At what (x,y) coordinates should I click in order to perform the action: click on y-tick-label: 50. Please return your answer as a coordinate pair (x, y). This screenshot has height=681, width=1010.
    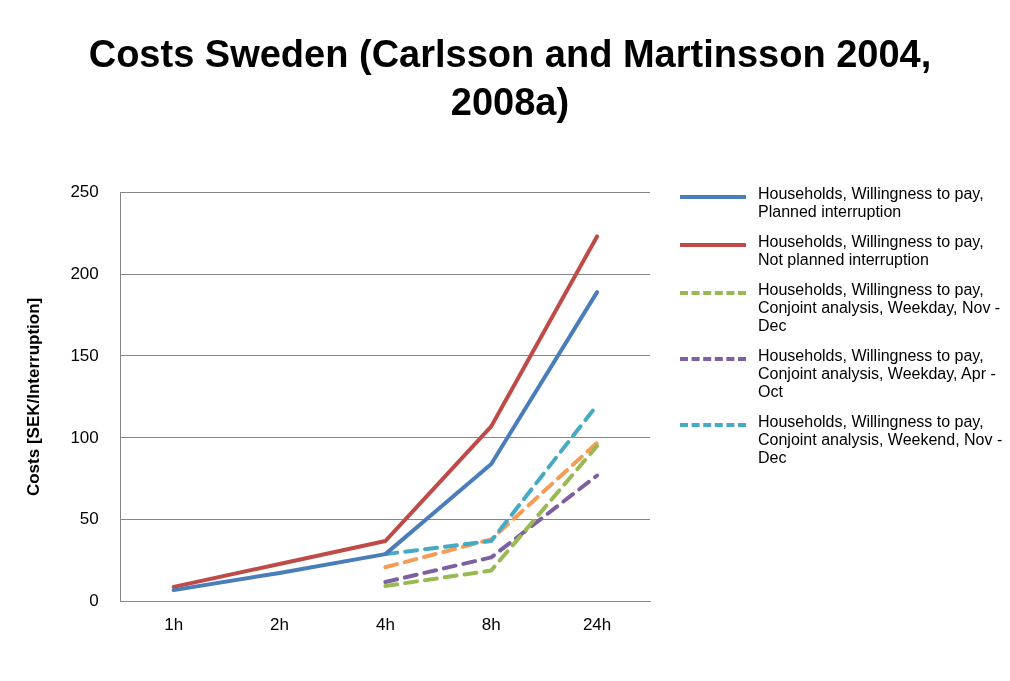
    Looking at the image, I should click on (89, 519).